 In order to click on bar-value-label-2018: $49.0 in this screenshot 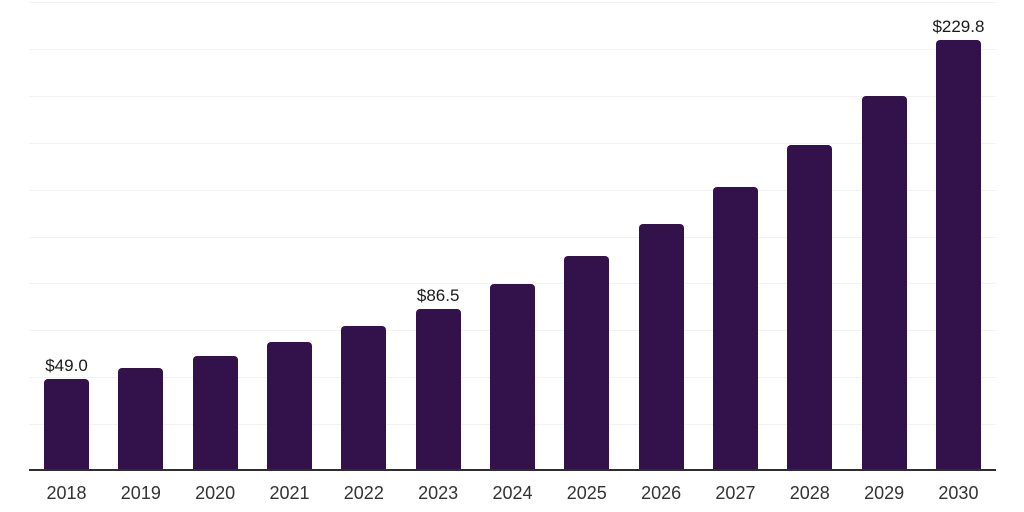, I will do `click(66, 366)`.